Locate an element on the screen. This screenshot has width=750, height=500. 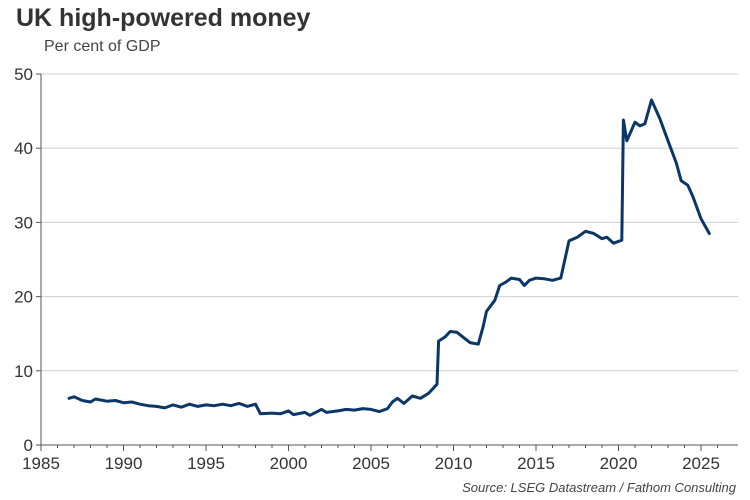
x-tick-label: 1995 is located at coordinates (206, 463).